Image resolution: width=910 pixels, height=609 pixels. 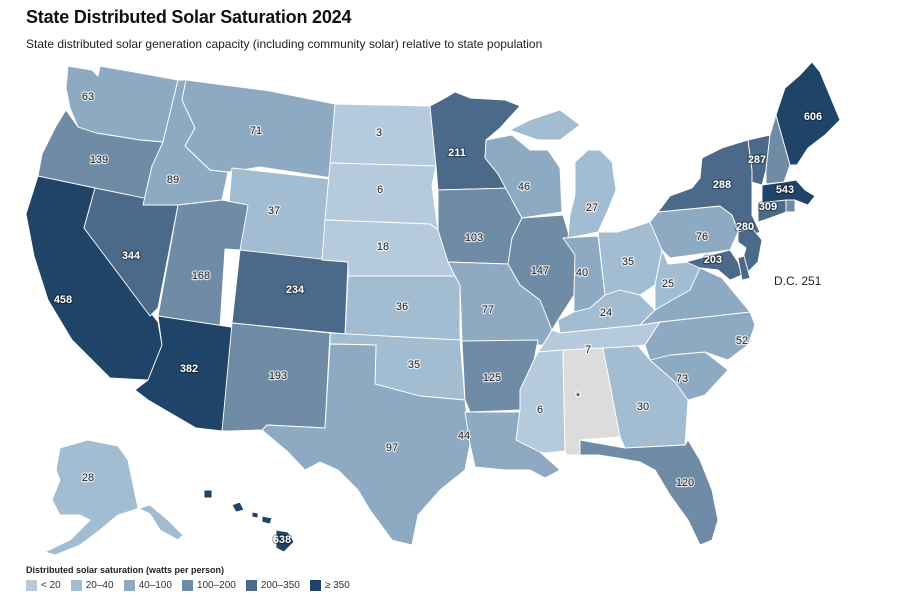 What do you see at coordinates (742, 341) in the screenshot?
I see `state-value-label: 52` at bounding box center [742, 341].